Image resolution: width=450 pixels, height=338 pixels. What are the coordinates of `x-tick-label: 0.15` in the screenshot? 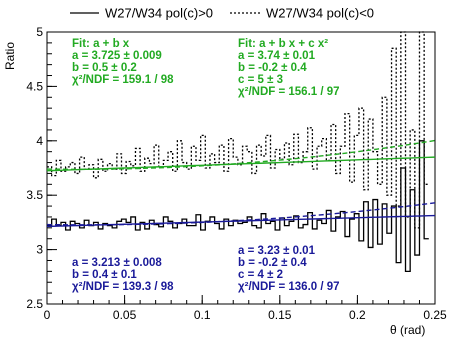 It's located at (280, 315).